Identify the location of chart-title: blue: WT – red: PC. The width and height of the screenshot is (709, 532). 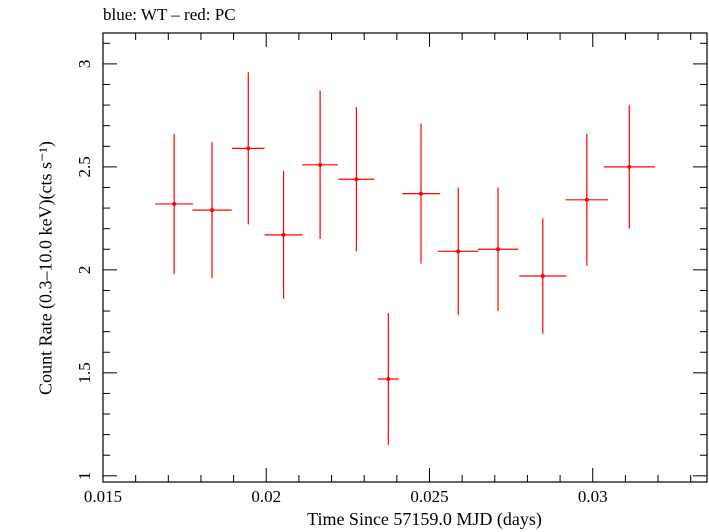
(169, 14).